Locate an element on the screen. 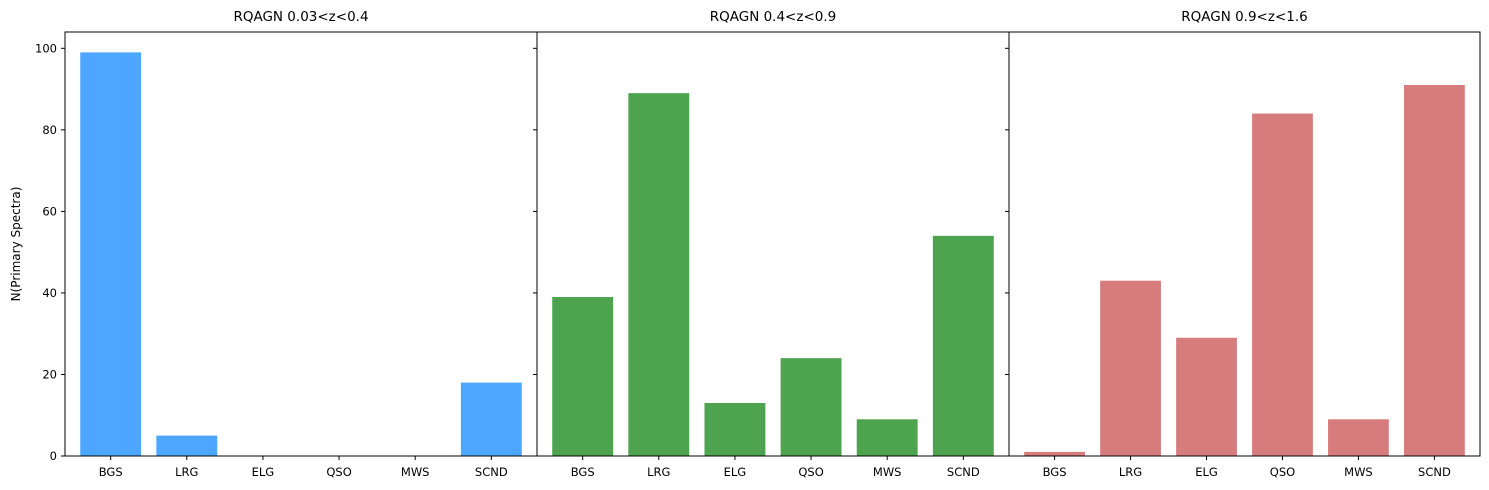 The image size is (1489, 490). chart-title: RQAGN 0.9<z<1.6 is located at coordinates (1244, 17).